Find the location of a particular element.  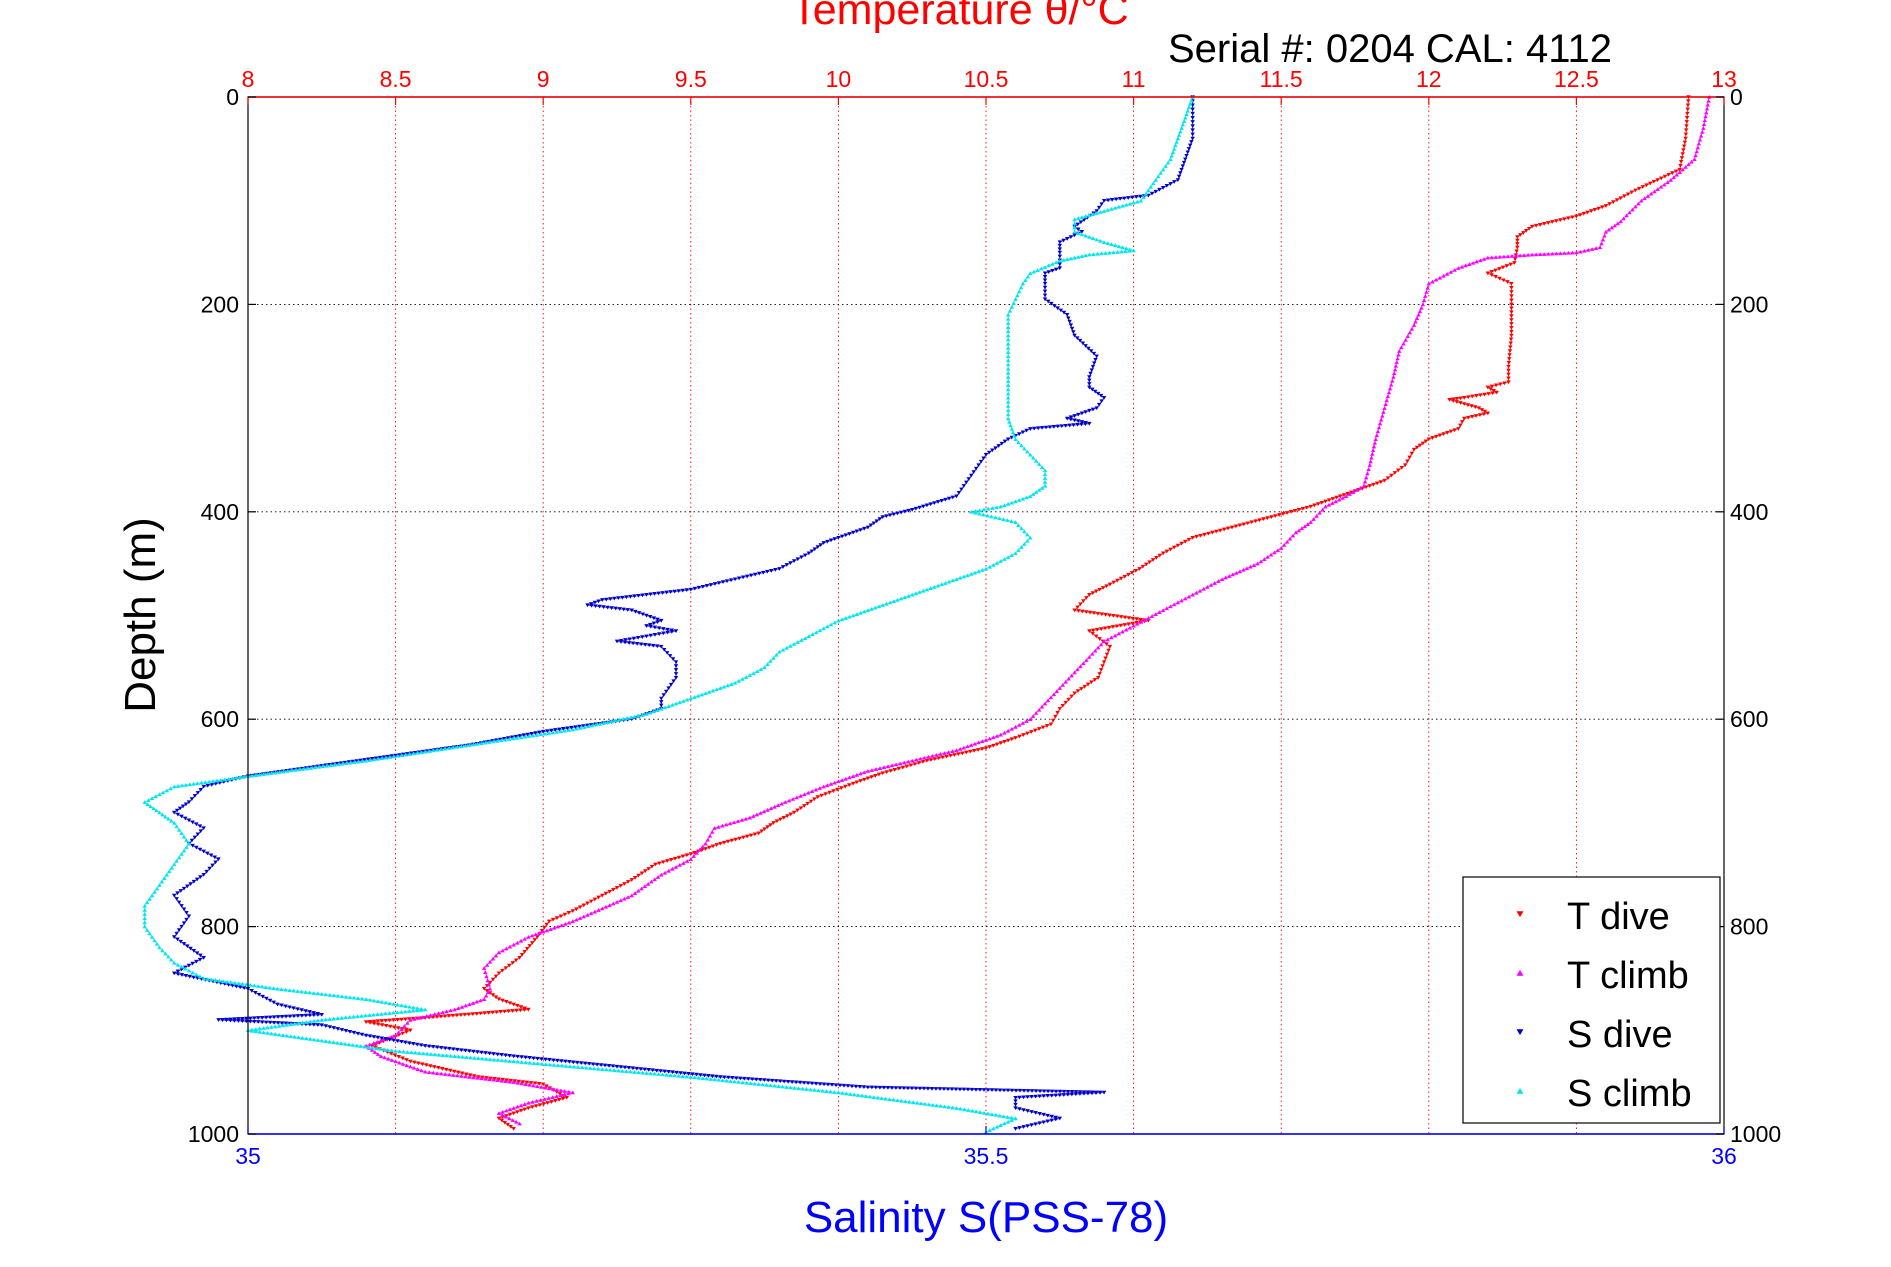

depth-tick-label-right: 600 is located at coordinates (1749, 719).